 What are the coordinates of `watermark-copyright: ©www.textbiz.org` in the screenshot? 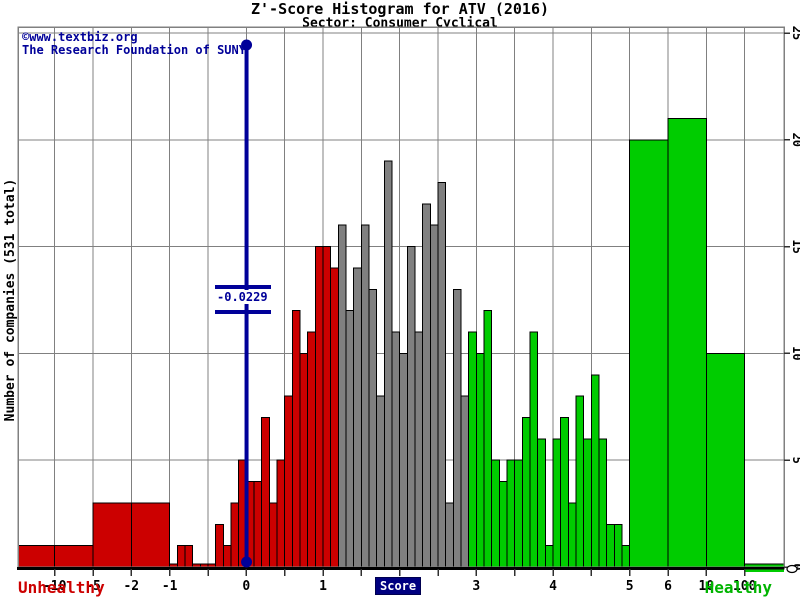 It's located at (80, 37).